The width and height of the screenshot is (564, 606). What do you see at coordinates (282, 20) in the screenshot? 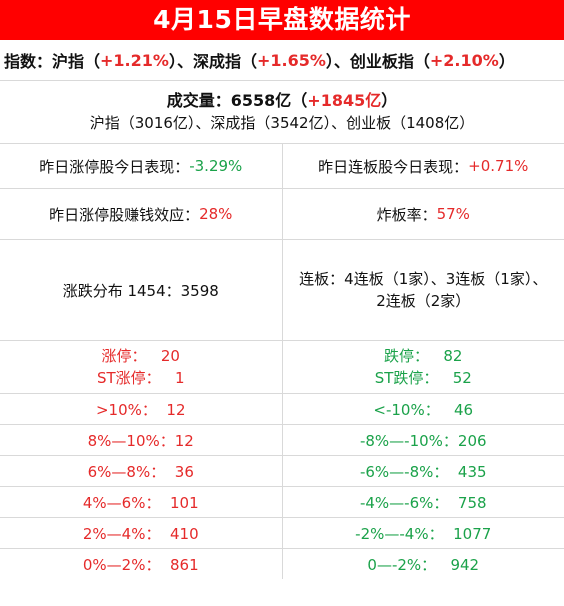
I see `page-title: 4月15日早盘数据统计` at bounding box center [282, 20].